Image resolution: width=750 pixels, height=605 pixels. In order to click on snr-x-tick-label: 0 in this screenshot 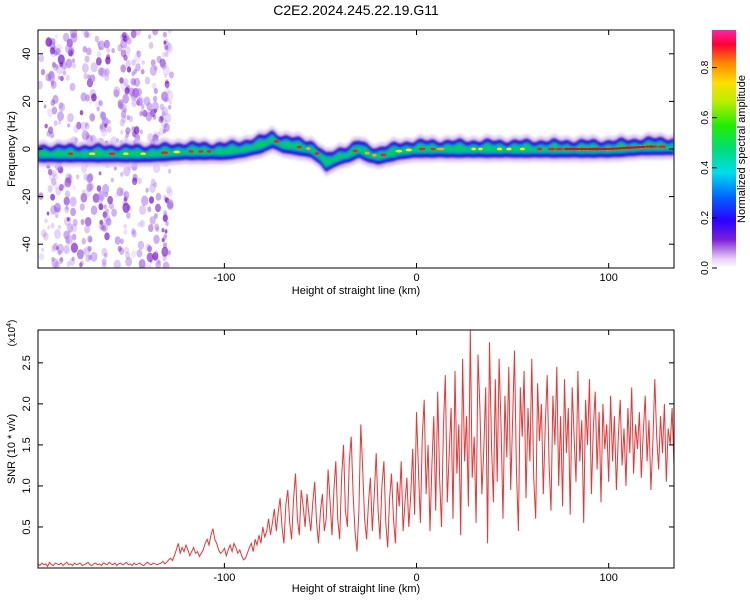, I will do `click(416, 578)`.